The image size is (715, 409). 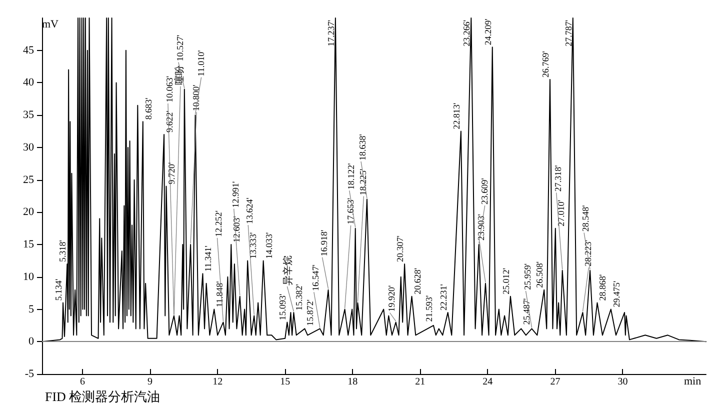 What do you see at coordinates (429, 308) in the screenshot?
I see `annotation: 21.593'` at bounding box center [429, 308].